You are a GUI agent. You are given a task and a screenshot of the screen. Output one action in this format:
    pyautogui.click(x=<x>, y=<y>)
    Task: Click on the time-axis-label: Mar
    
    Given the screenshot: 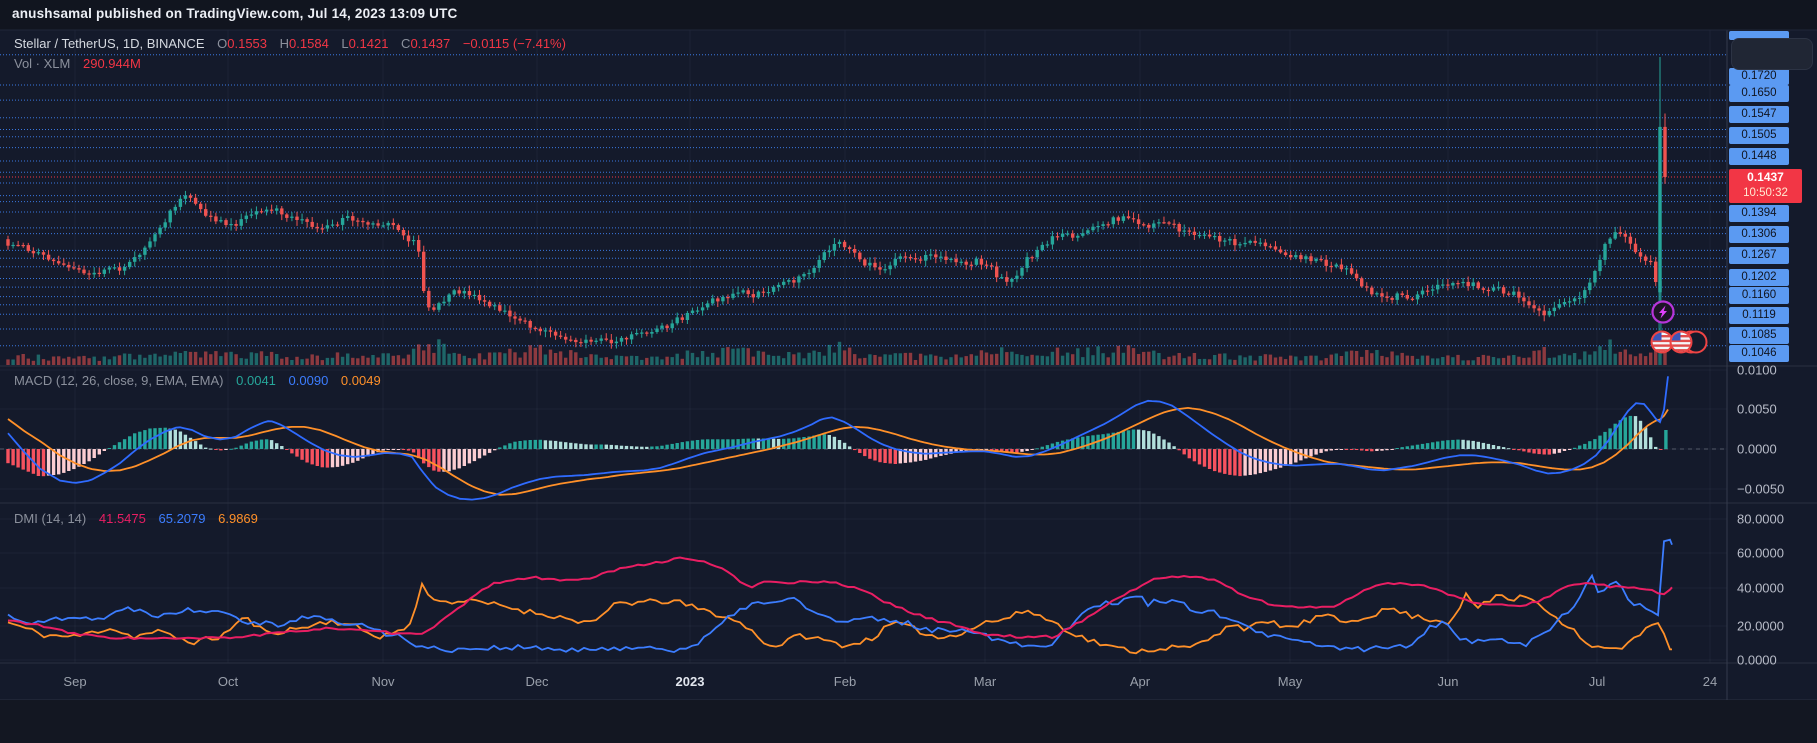 What is the action you would take?
    pyautogui.click(x=985, y=681)
    